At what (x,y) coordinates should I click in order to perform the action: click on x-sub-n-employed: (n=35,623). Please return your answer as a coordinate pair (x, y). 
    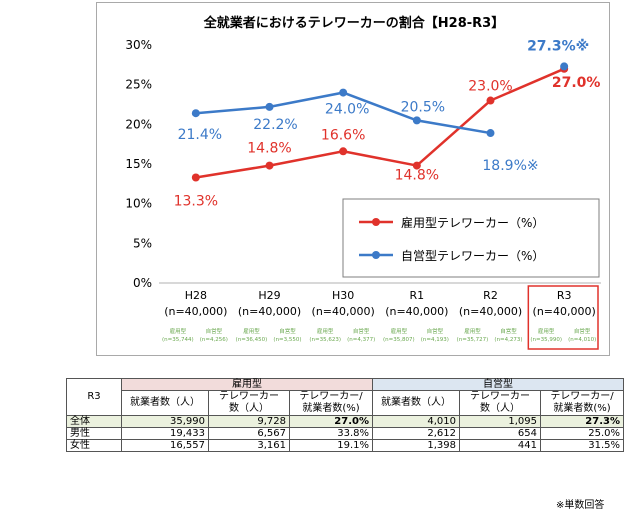
    Looking at the image, I should click on (325, 340).